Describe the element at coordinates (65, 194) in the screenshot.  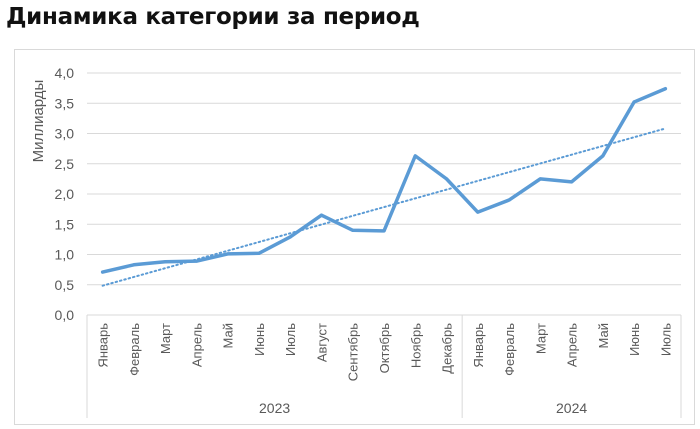
I see `y-tick-label: 2,0` at that location.